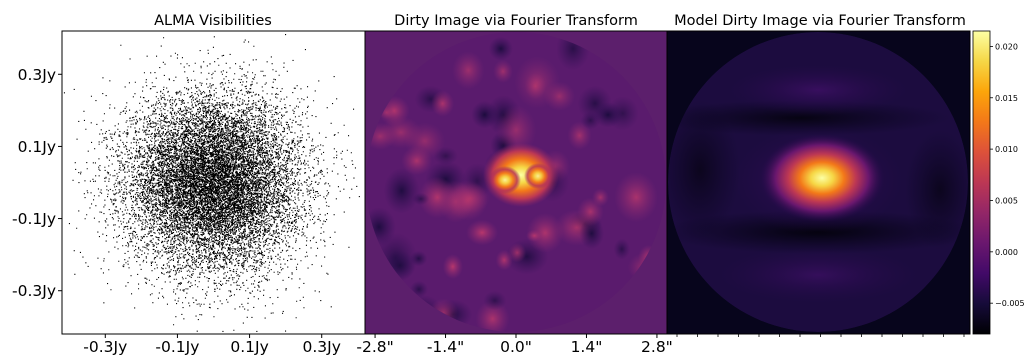  Describe the element at coordinates (820, 21) in the screenshot. I see `model-image-title: Model Dirty Image via Fourier Transform` at that location.